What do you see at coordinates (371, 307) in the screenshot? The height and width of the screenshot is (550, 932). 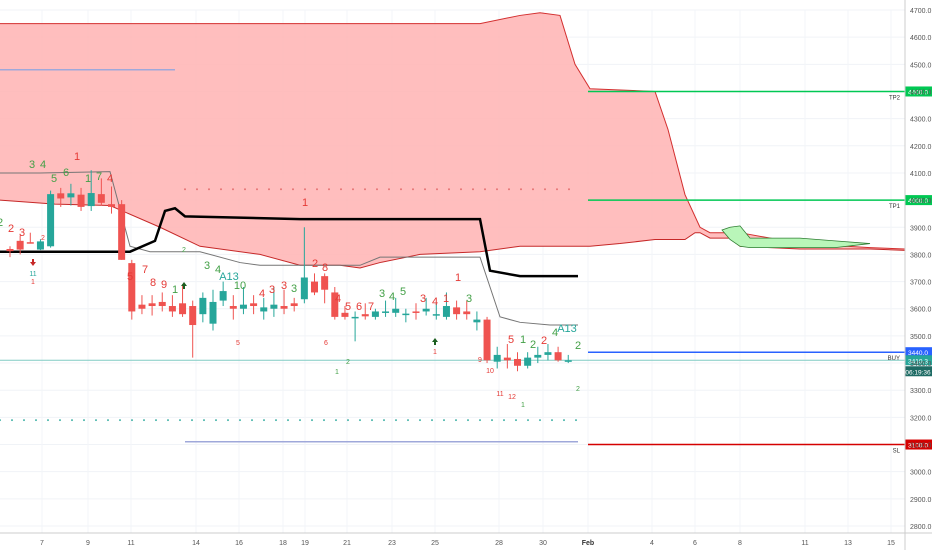 I see `td-label: 7` at bounding box center [371, 307].